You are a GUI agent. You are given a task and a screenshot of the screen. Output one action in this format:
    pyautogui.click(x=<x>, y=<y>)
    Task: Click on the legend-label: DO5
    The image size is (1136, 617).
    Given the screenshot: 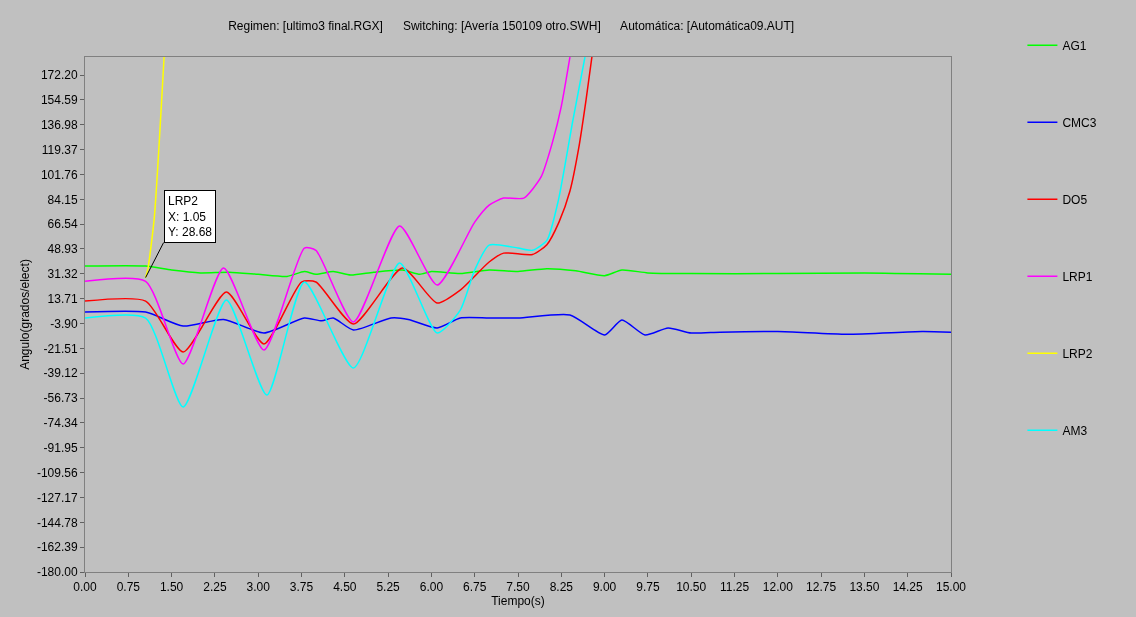 What is the action you would take?
    pyautogui.click(x=1075, y=200)
    